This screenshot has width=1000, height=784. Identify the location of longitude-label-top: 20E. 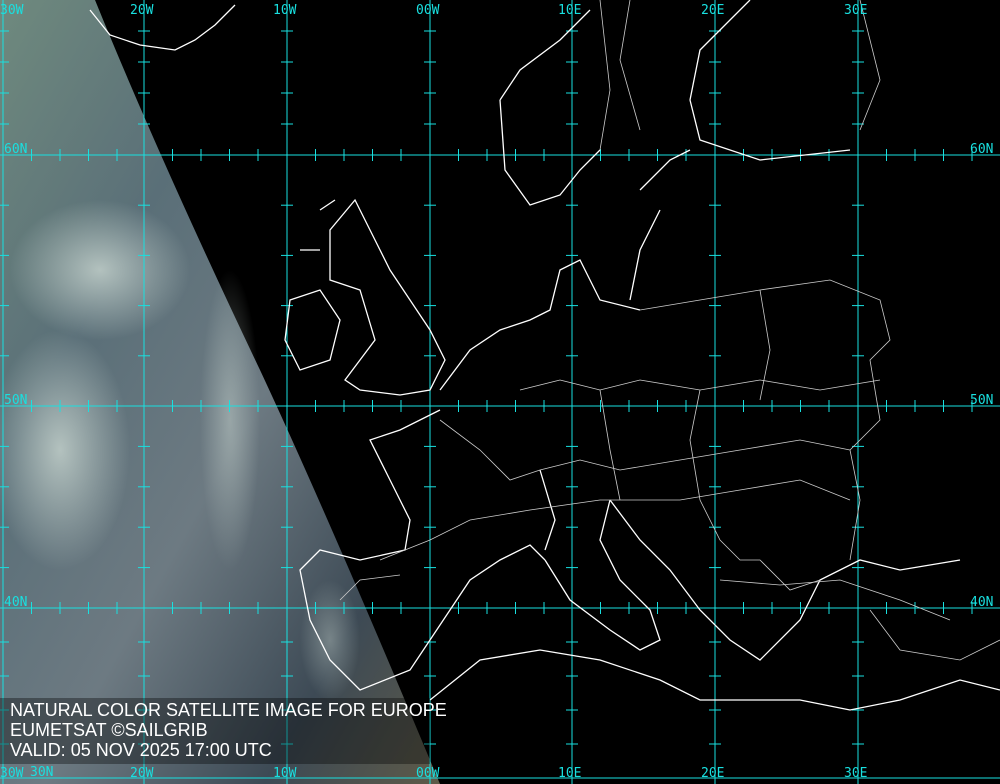
(713, 10).